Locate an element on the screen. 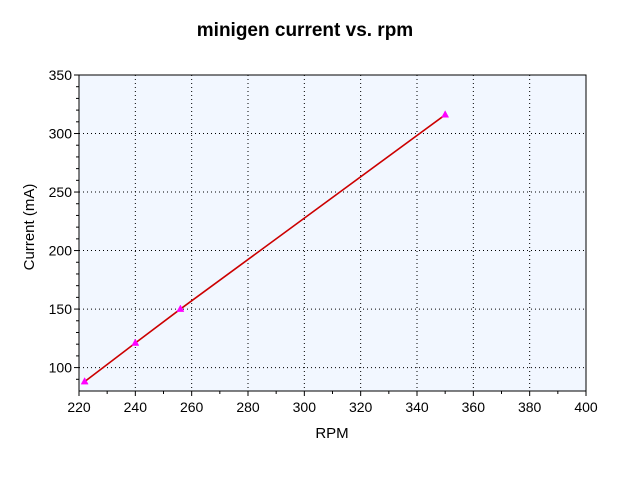  x-tick-label: 400 is located at coordinates (586, 407).